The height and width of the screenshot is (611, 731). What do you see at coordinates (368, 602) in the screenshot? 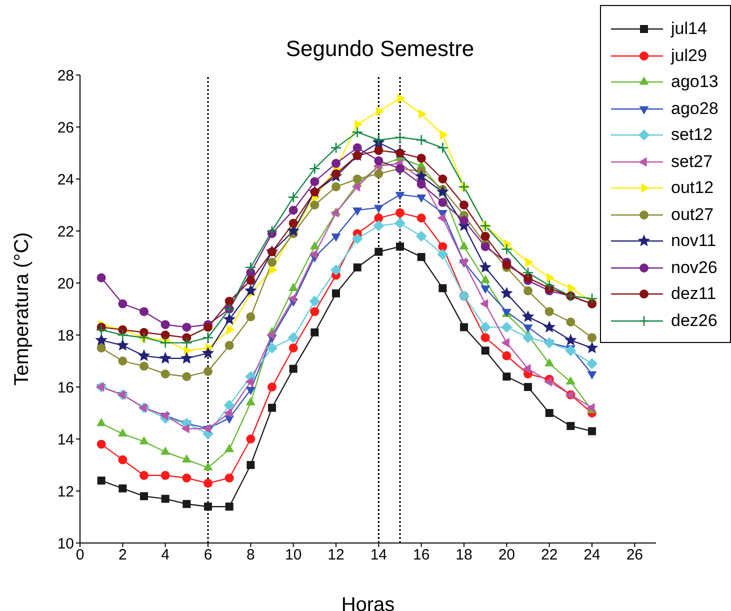
I see `x-axis-title: Horas` at bounding box center [368, 602].